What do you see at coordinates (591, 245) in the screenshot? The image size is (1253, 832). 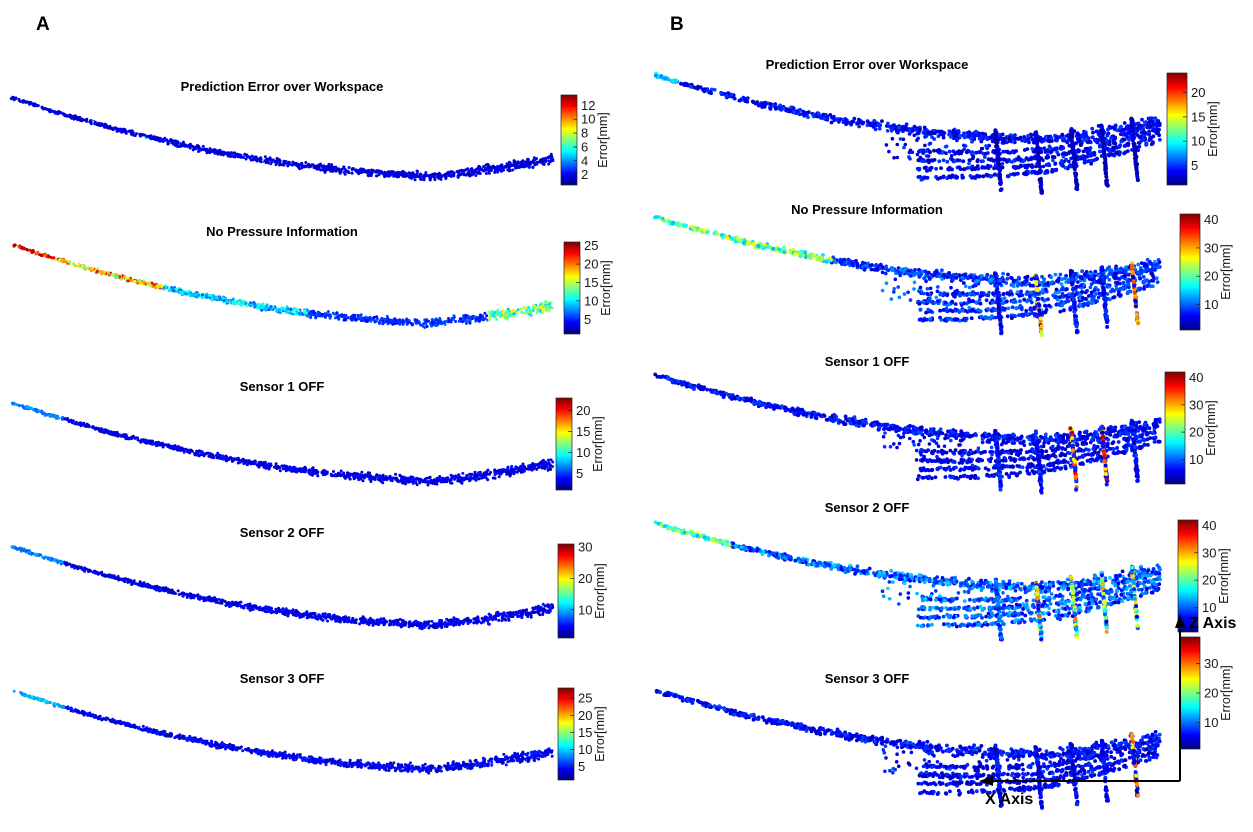 I see `colorbar-tick-label: 25` at bounding box center [591, 245].